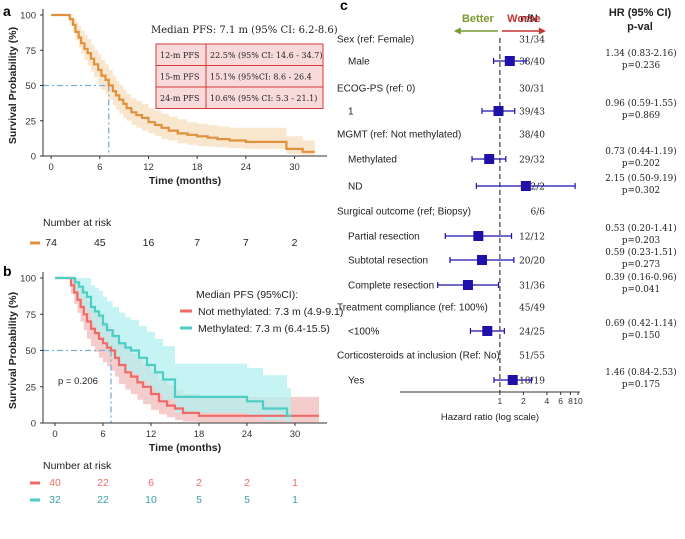 This screenshot has height=539, width=685. What do you see at coordinates (641, 191) in the screenshot?
I see `p-text: p=0.302` at bounding box center [641, 191].